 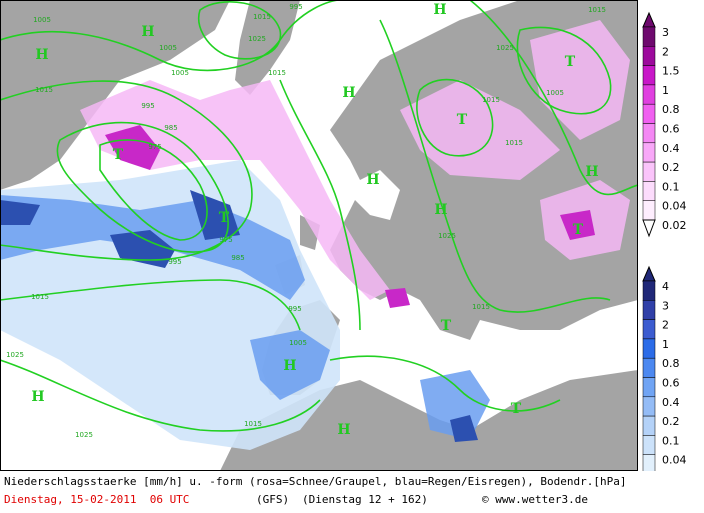 What do you see at coordinates (535, 499) in the screenshot?
I see `footer-copyright: © www.wetter3.de` at bounding box center [535, 499].